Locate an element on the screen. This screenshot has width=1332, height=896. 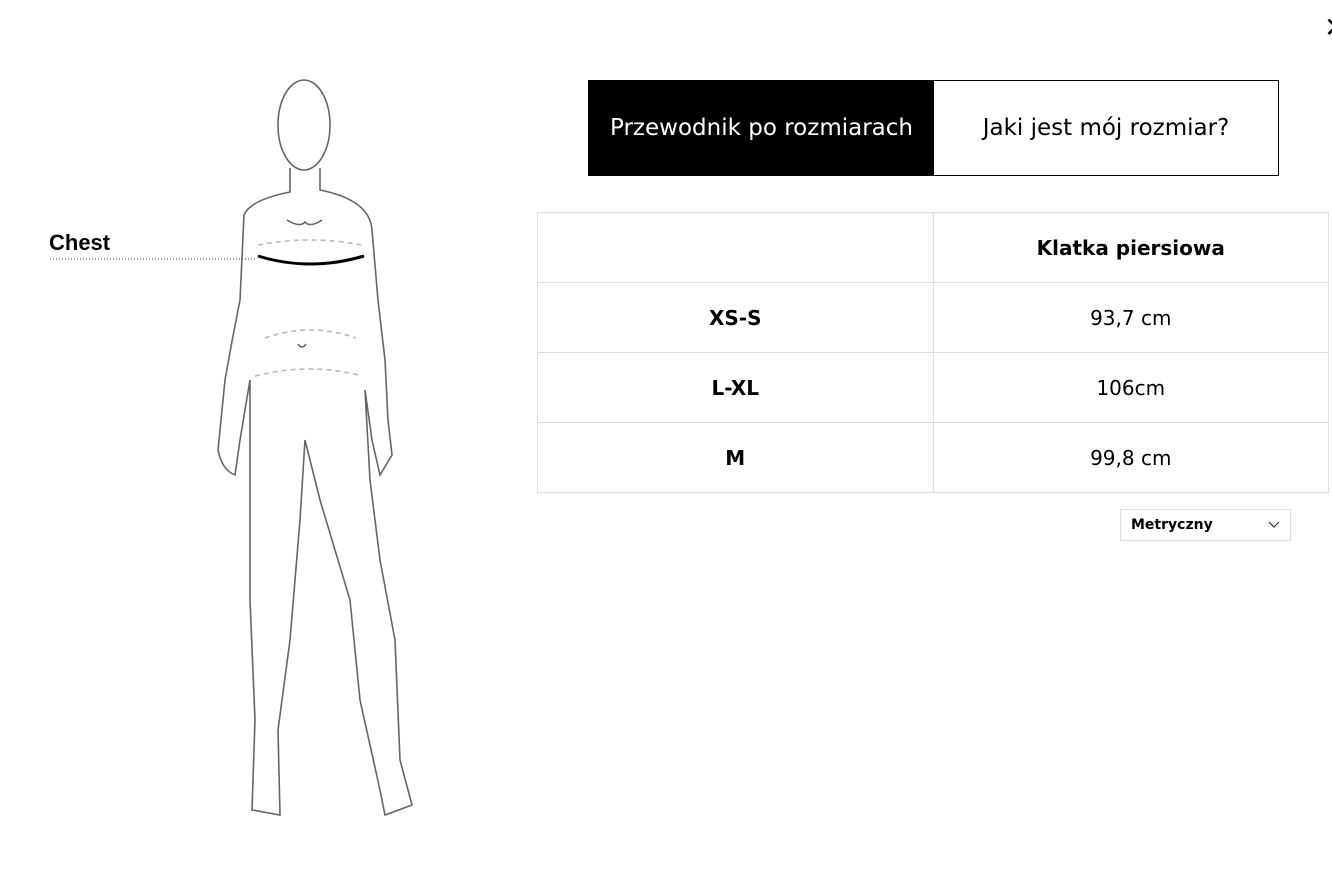
tab-size-guide: Przewodnik po rozmiarach is located at coordinates (761, 128).